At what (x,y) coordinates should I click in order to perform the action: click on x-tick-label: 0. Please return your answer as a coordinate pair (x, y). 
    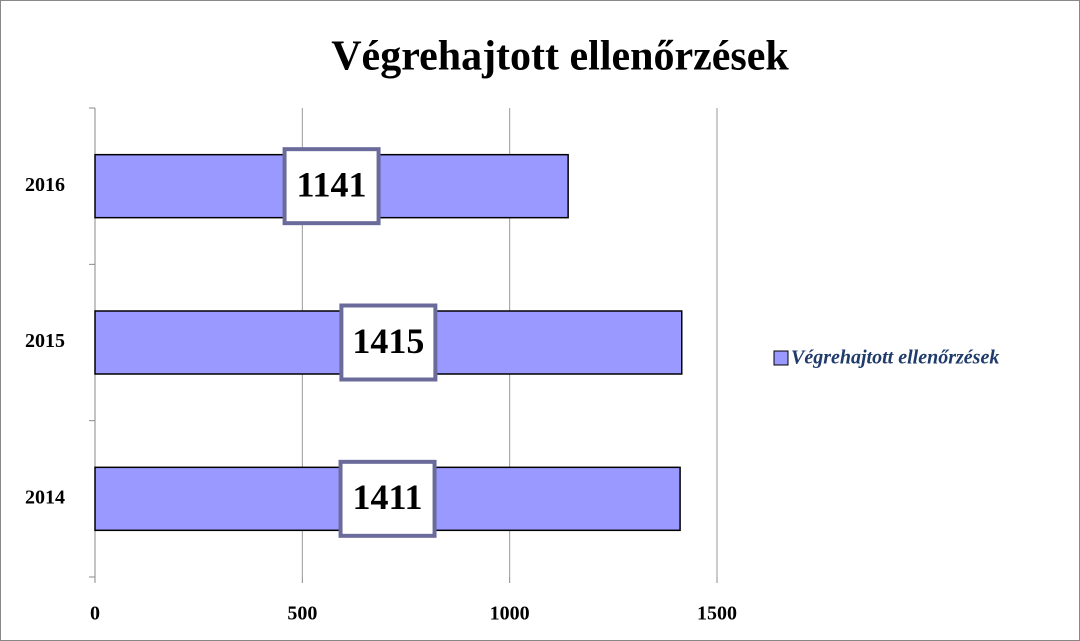
    Looking at the image, I should click on (95, 614).